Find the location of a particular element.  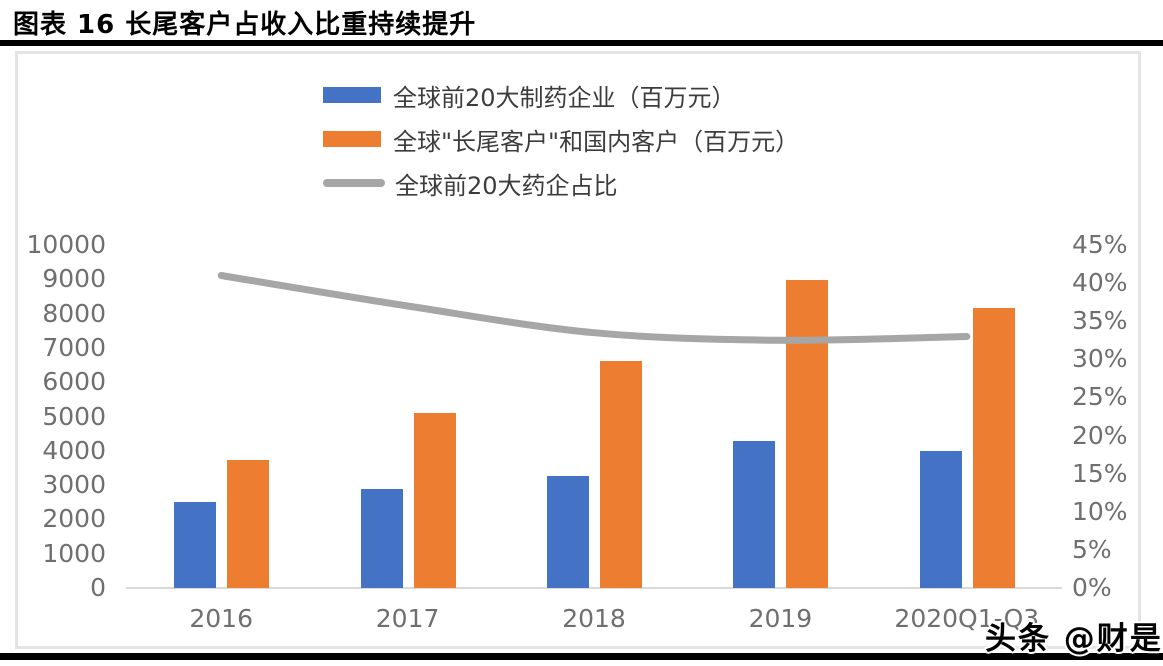

y-axis-tick-right: 45% is located at coordinates (1100, 244).